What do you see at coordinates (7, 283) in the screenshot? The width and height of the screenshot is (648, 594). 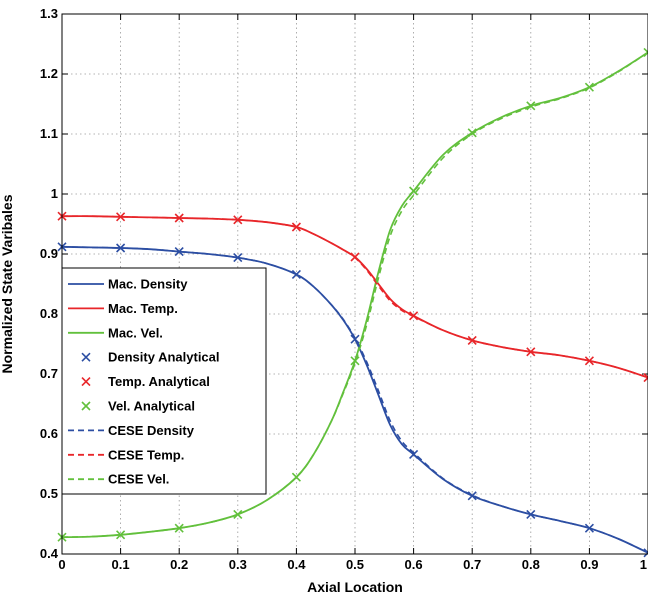 I see `y-axis-label: Normalized State Varibales` at bounding box center [7, 283].